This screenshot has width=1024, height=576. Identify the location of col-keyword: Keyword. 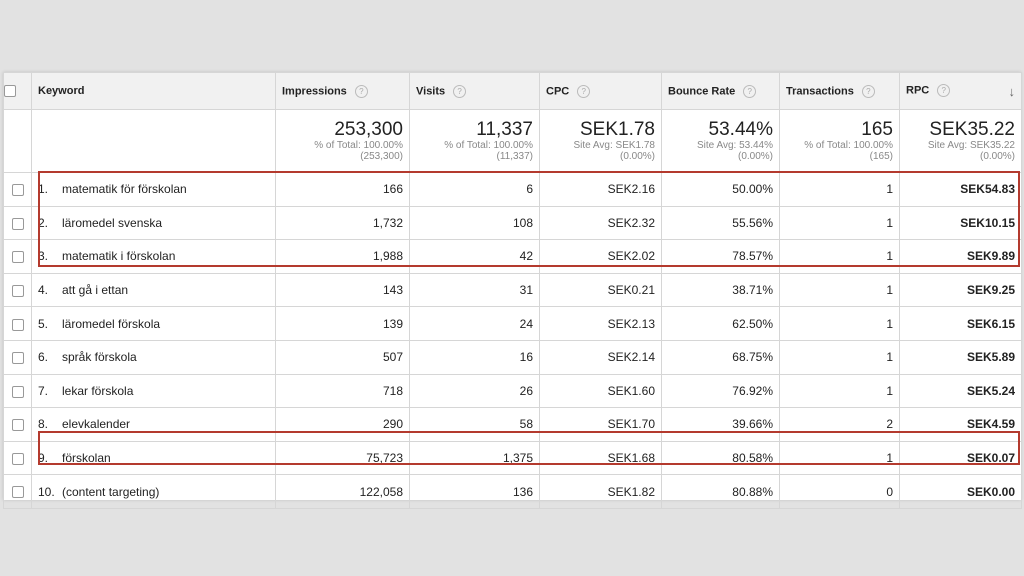
(153, 91).